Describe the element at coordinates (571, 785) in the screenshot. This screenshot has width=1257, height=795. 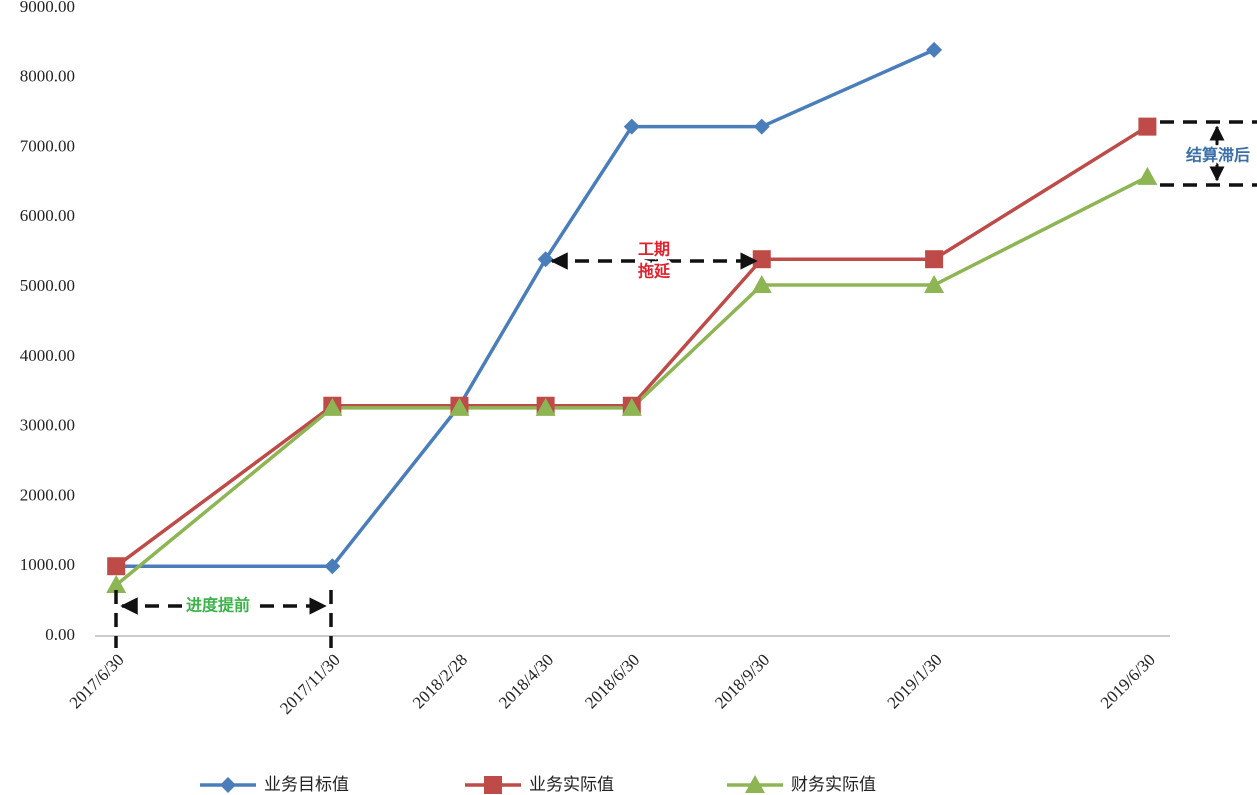
I see `legend-label: 业务实际值` at that location.